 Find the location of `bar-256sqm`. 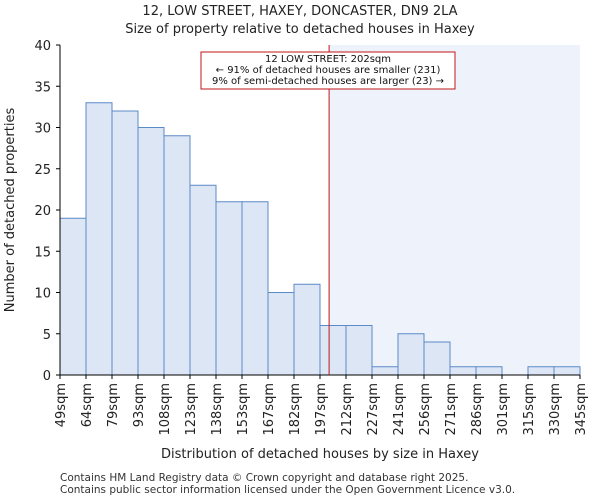

bar-256sqm is located at coordinates (437, 358).